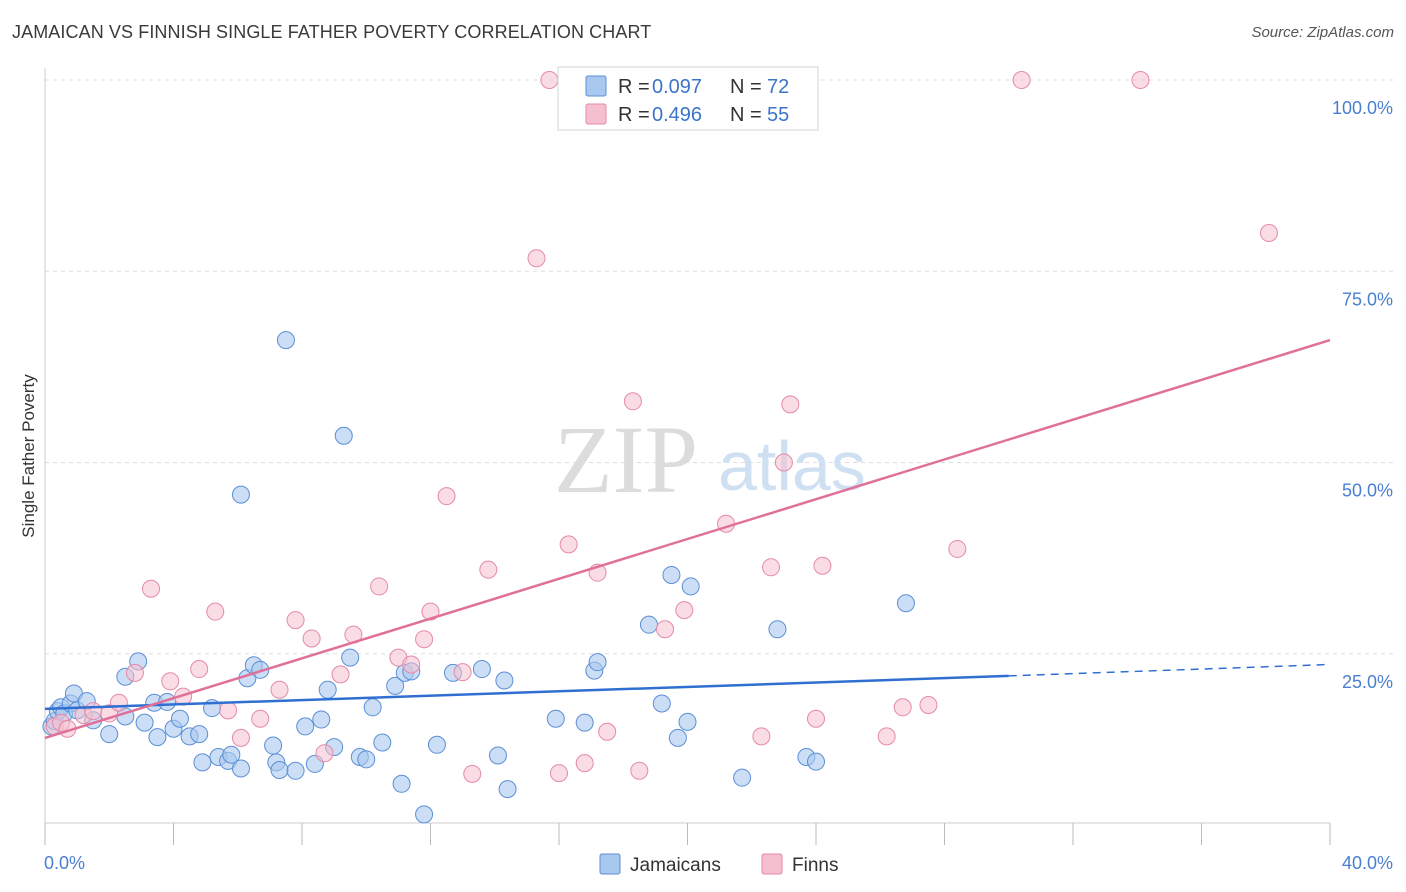  I want to click on legend-n-value-finns: 55, so click(778, 115).